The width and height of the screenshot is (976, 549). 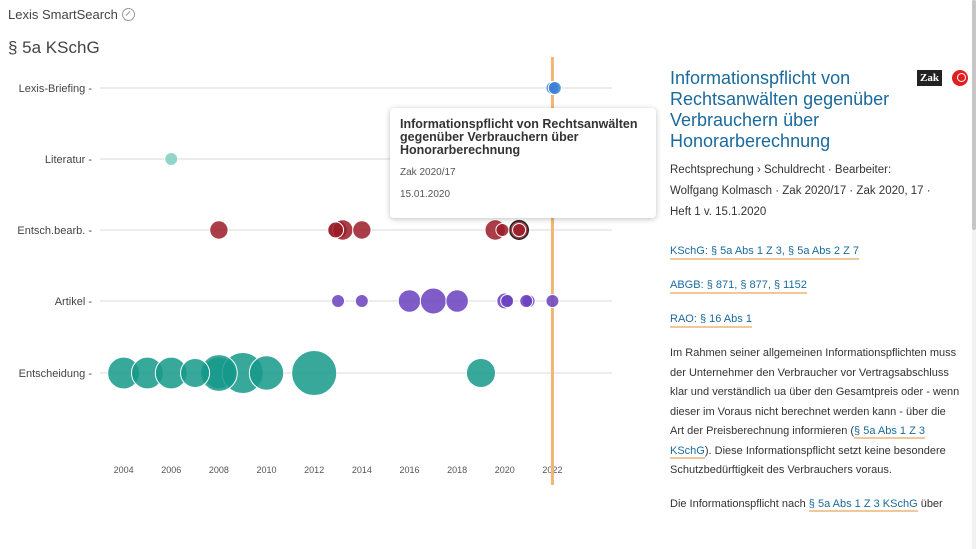 What do you see at coordinates (54, 47) in the screenshot?
I see `page-title: § 5a KSchG` at bounding box center [54, 47].